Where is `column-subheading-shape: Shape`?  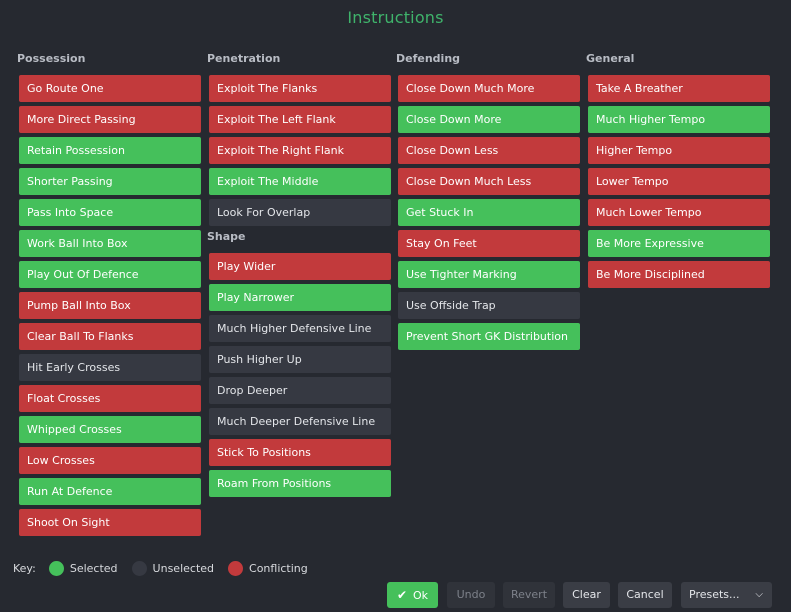
column-subheading-shape: Shape is located at coordinates (226, 236).